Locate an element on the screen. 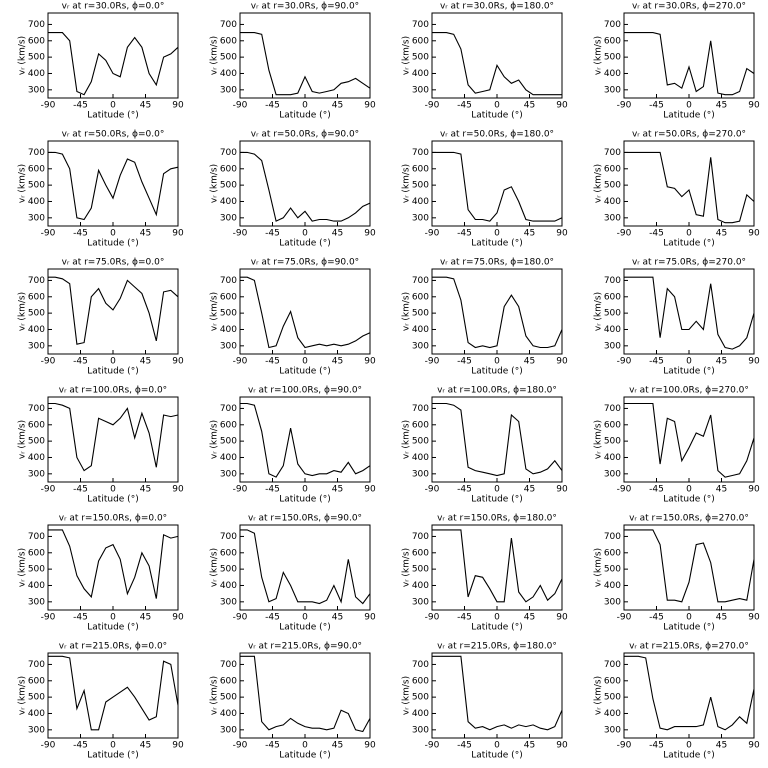 This screenshot has height=768, width=768. chart-title: vᵣ at r=30.0Rs, ϕ=90.0° is located at coordinates (305, 7).